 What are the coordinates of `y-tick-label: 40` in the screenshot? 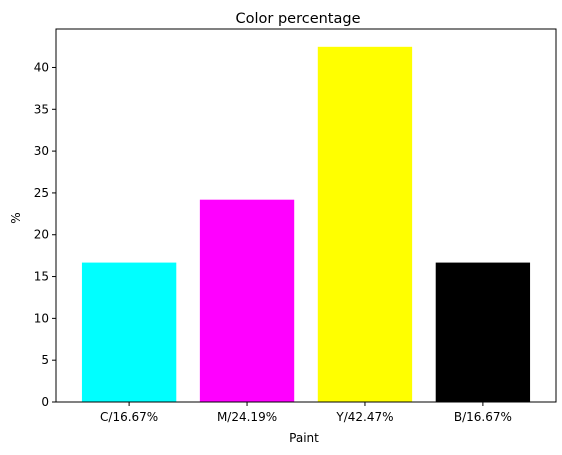 It's located at (41, 67).